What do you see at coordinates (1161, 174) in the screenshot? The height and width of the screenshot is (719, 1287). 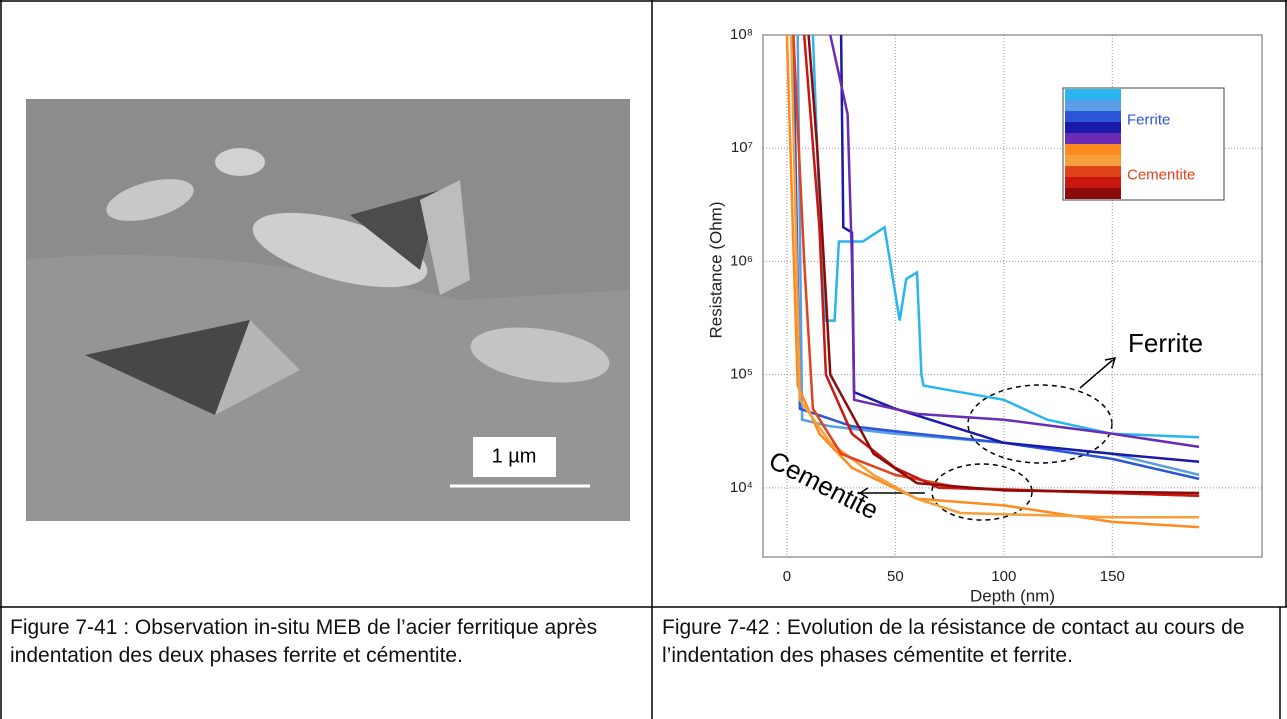 I see `legend-label: Cementite` at bounding box center [1161, 174].